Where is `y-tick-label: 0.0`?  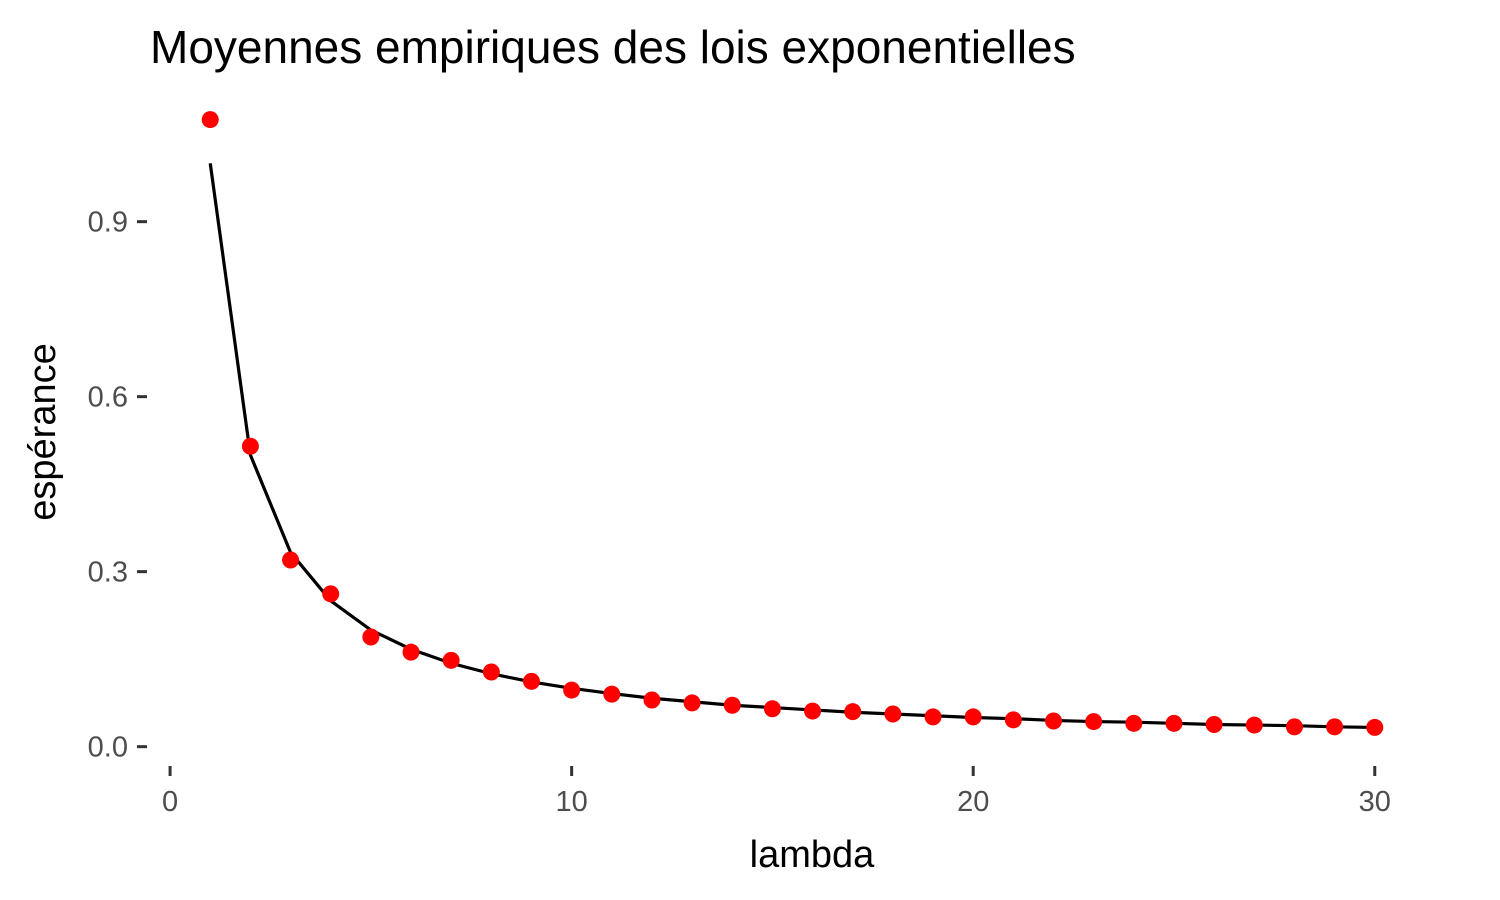
y-tick-label: 0.0 is located at coordinates (108, 748).